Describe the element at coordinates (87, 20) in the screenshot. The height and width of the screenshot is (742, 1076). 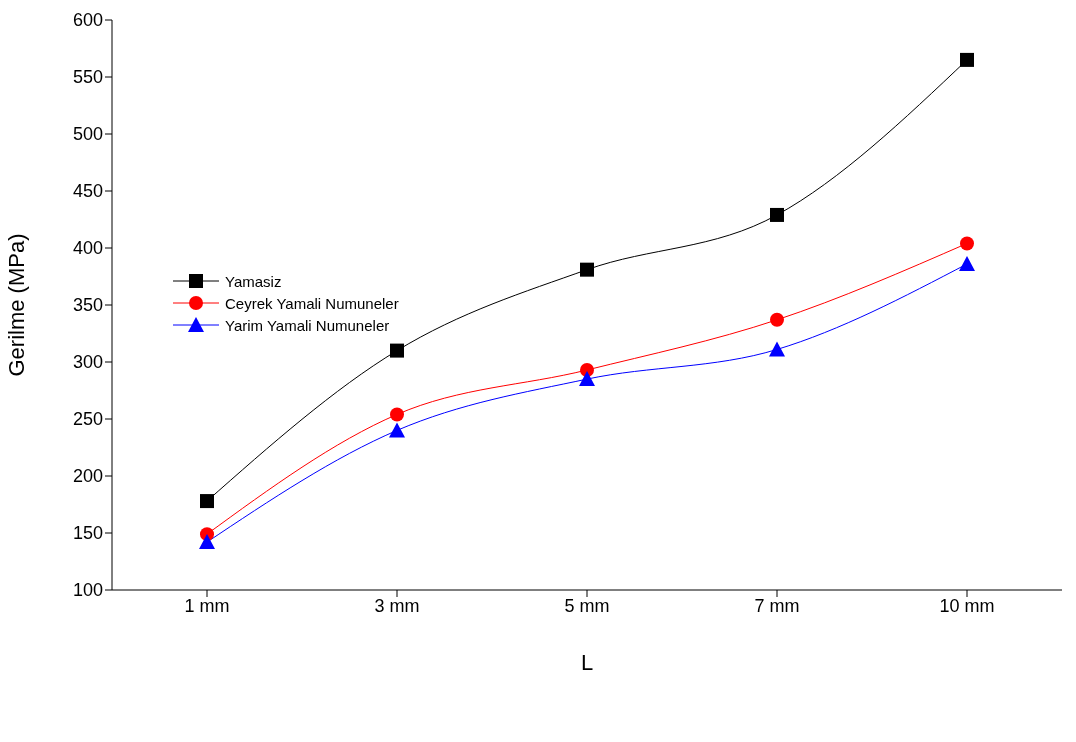
I see `y-tick-label: 600` at that location.